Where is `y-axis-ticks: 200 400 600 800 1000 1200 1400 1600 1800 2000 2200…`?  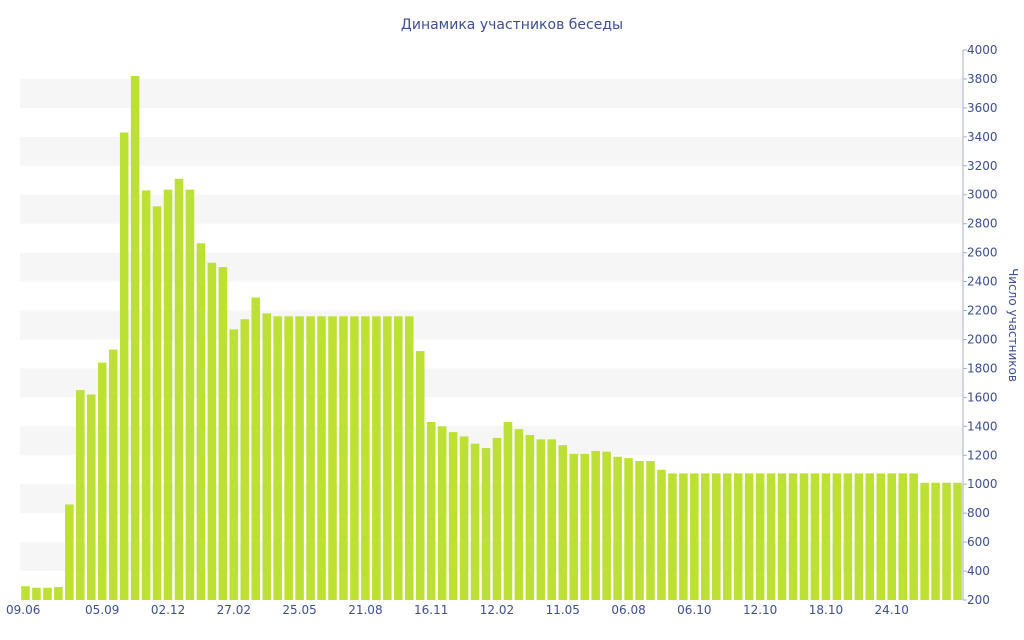 y-axis-ticks: 200 400 600 800 1000 1200 1400 1600 1800 2000 2200… is located at coordinates (980, 325).